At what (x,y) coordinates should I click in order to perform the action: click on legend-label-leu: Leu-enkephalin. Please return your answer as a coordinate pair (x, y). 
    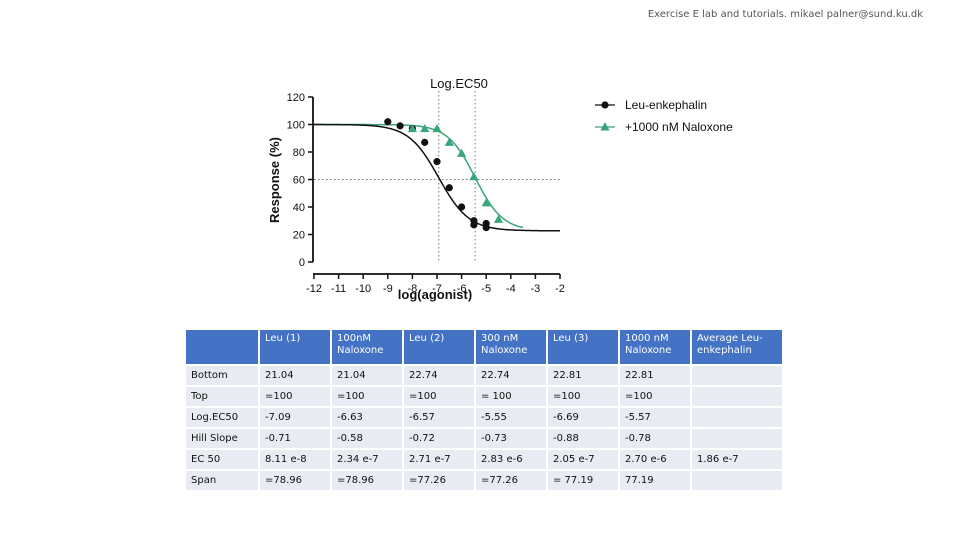
    Looking at the image, I should click on (666, 105).